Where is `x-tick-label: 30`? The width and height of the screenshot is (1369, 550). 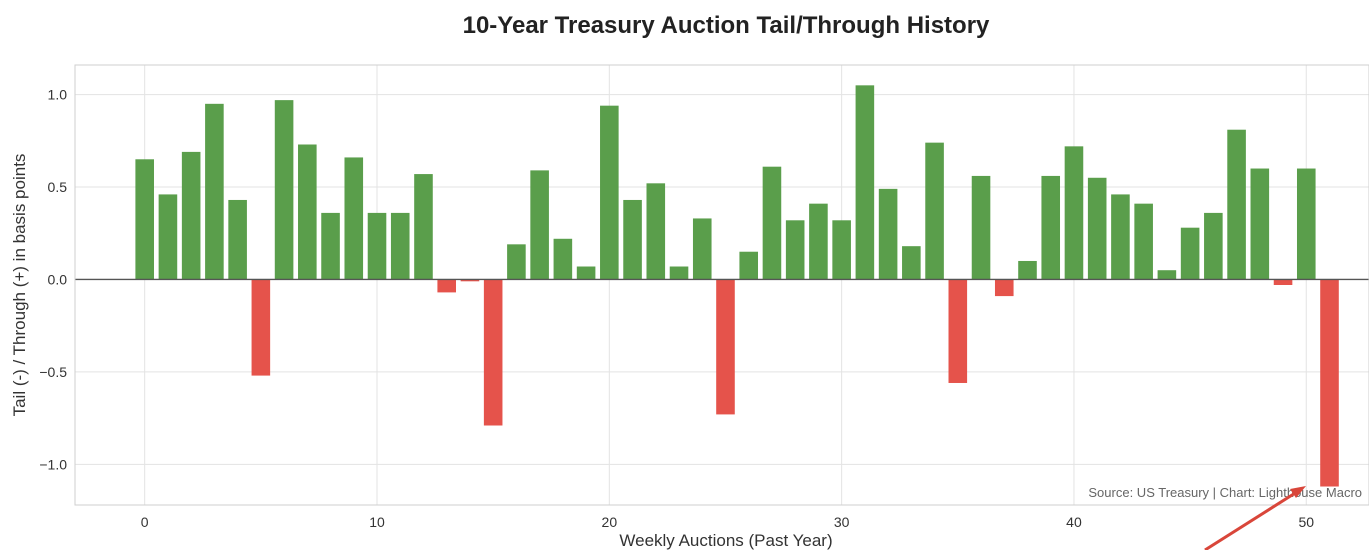
x-tick-label: 30 is located at coordinates (842, 522).